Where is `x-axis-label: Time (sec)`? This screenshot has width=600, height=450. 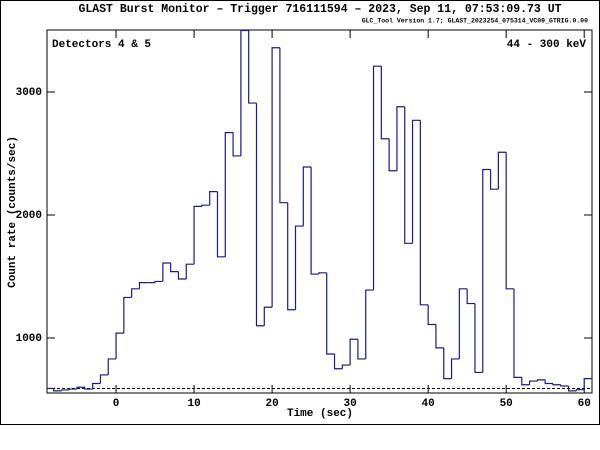
x-axis-label: Time (sec) is located at coordinates (320, 414).